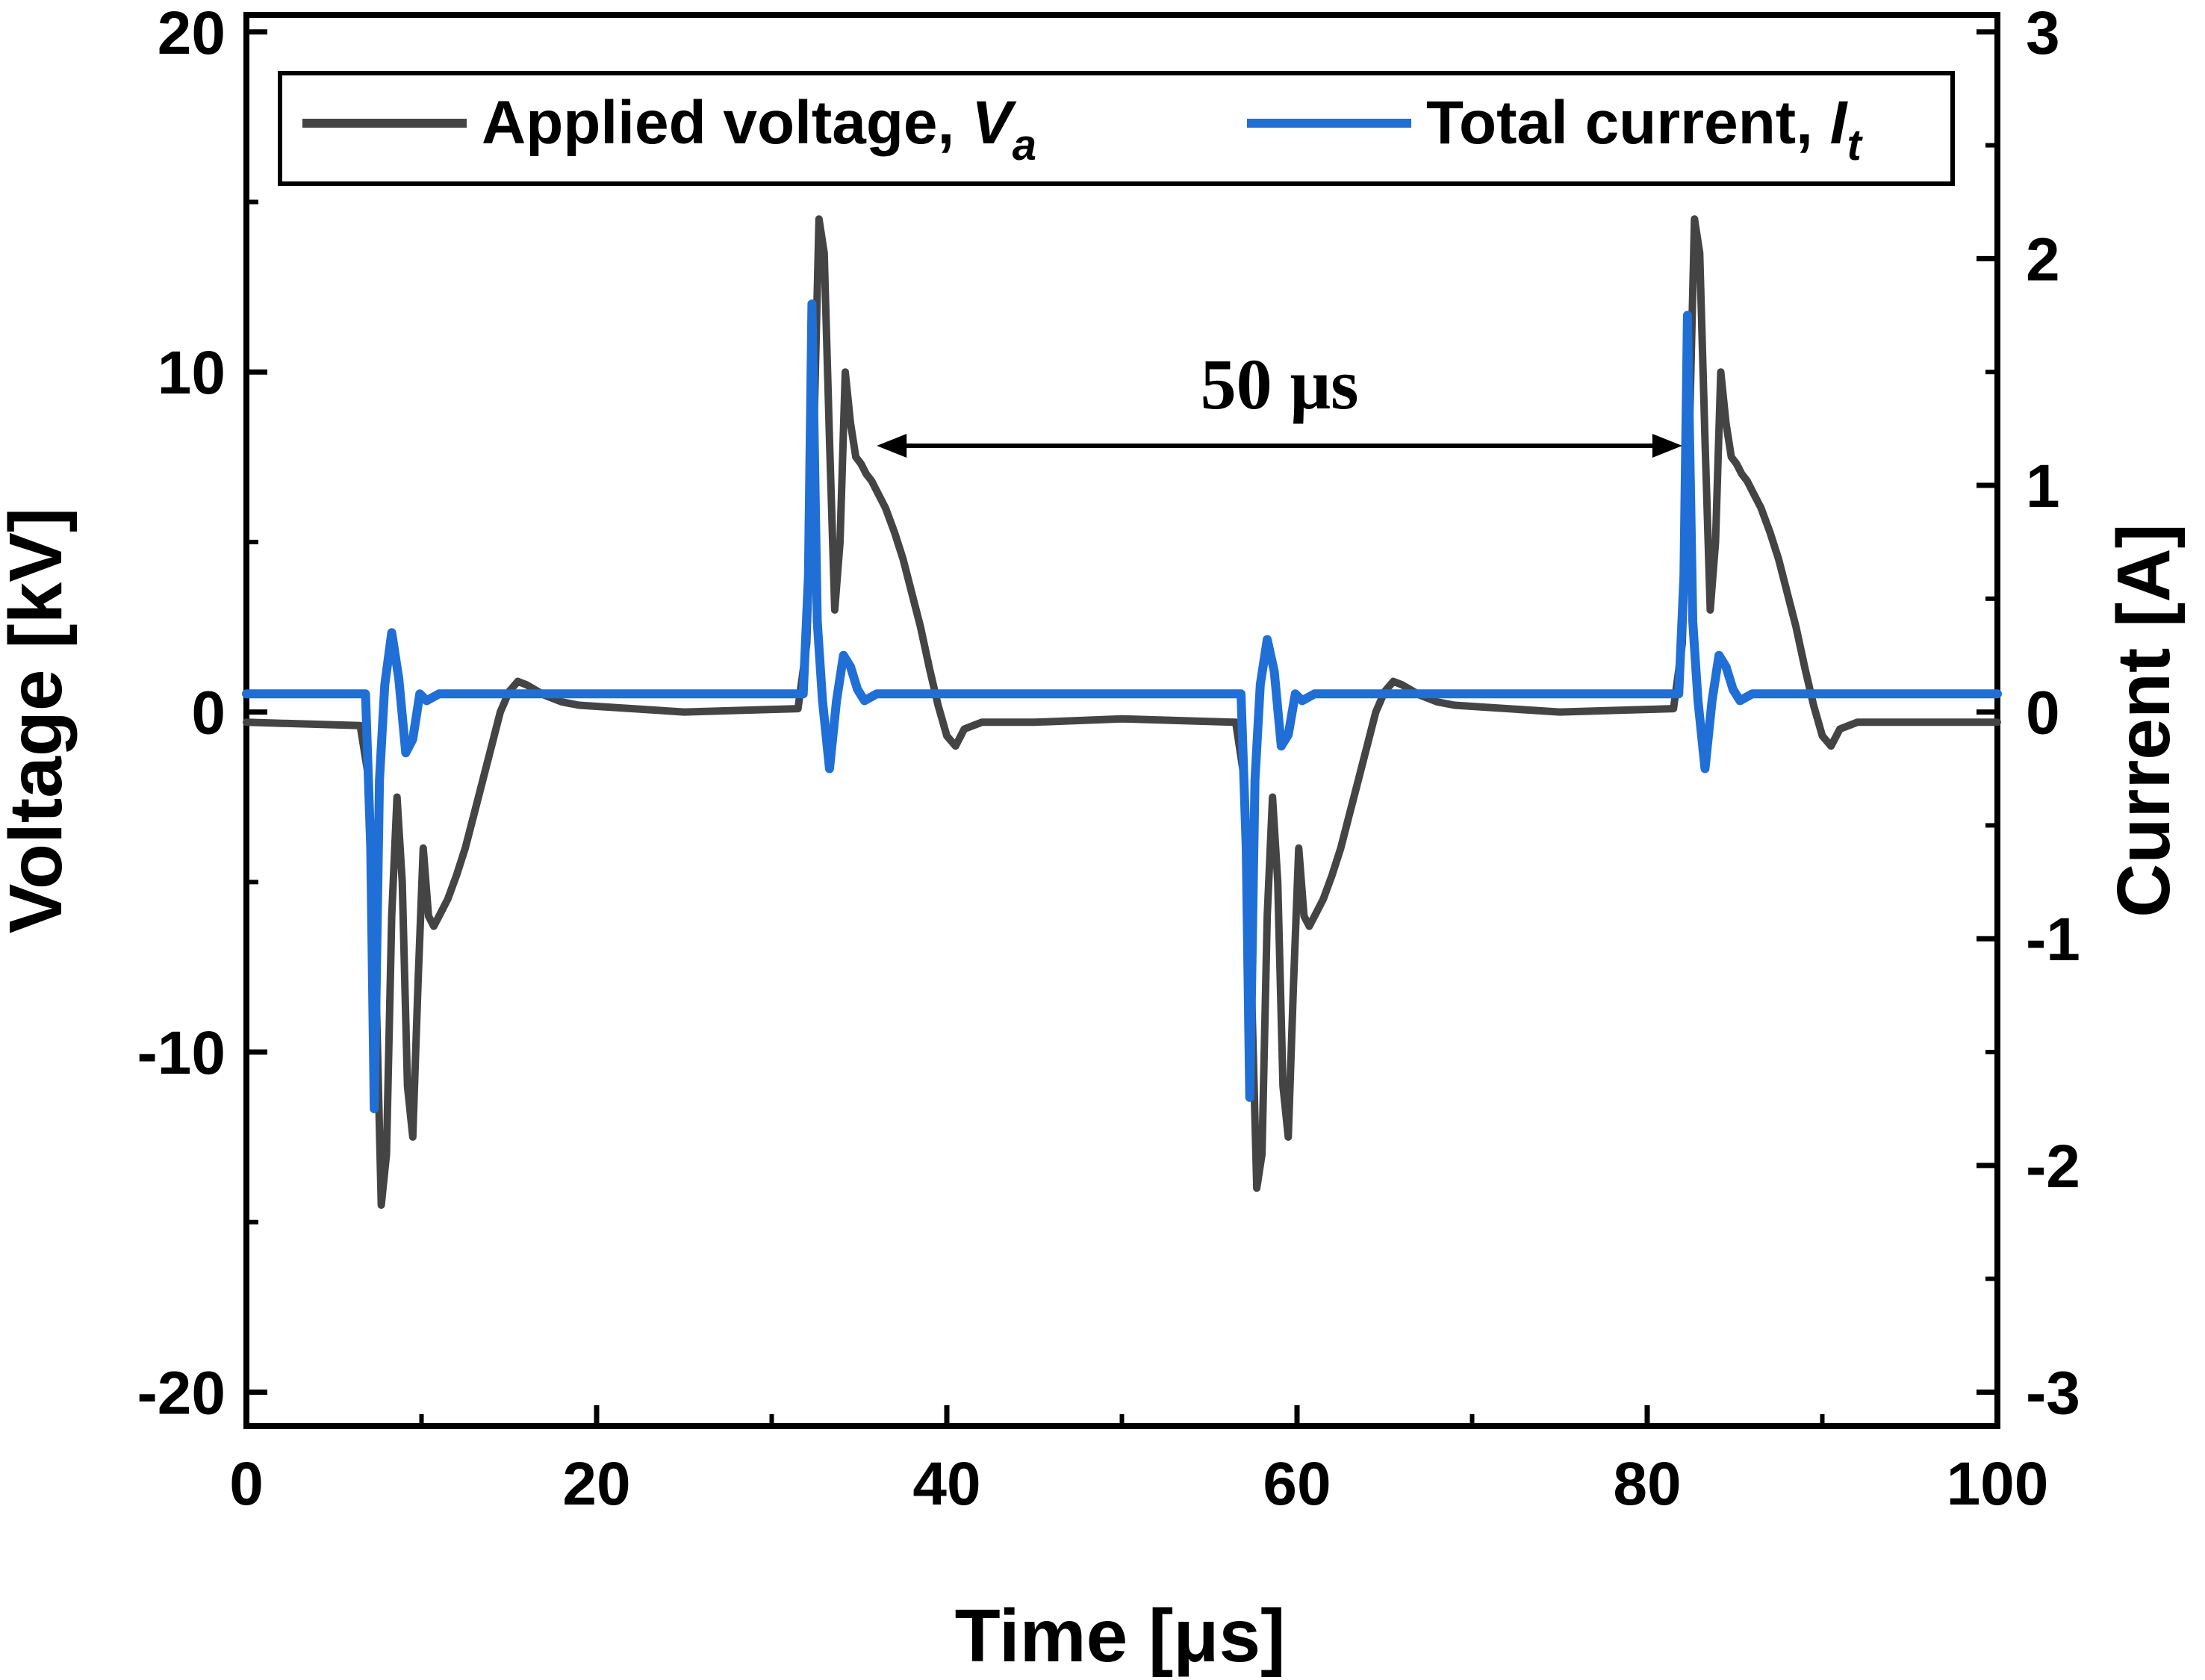 The height and width of the screenshot is (1680, 2205). I want to click on y-right-tick-label: 1, so click(2043, 486).